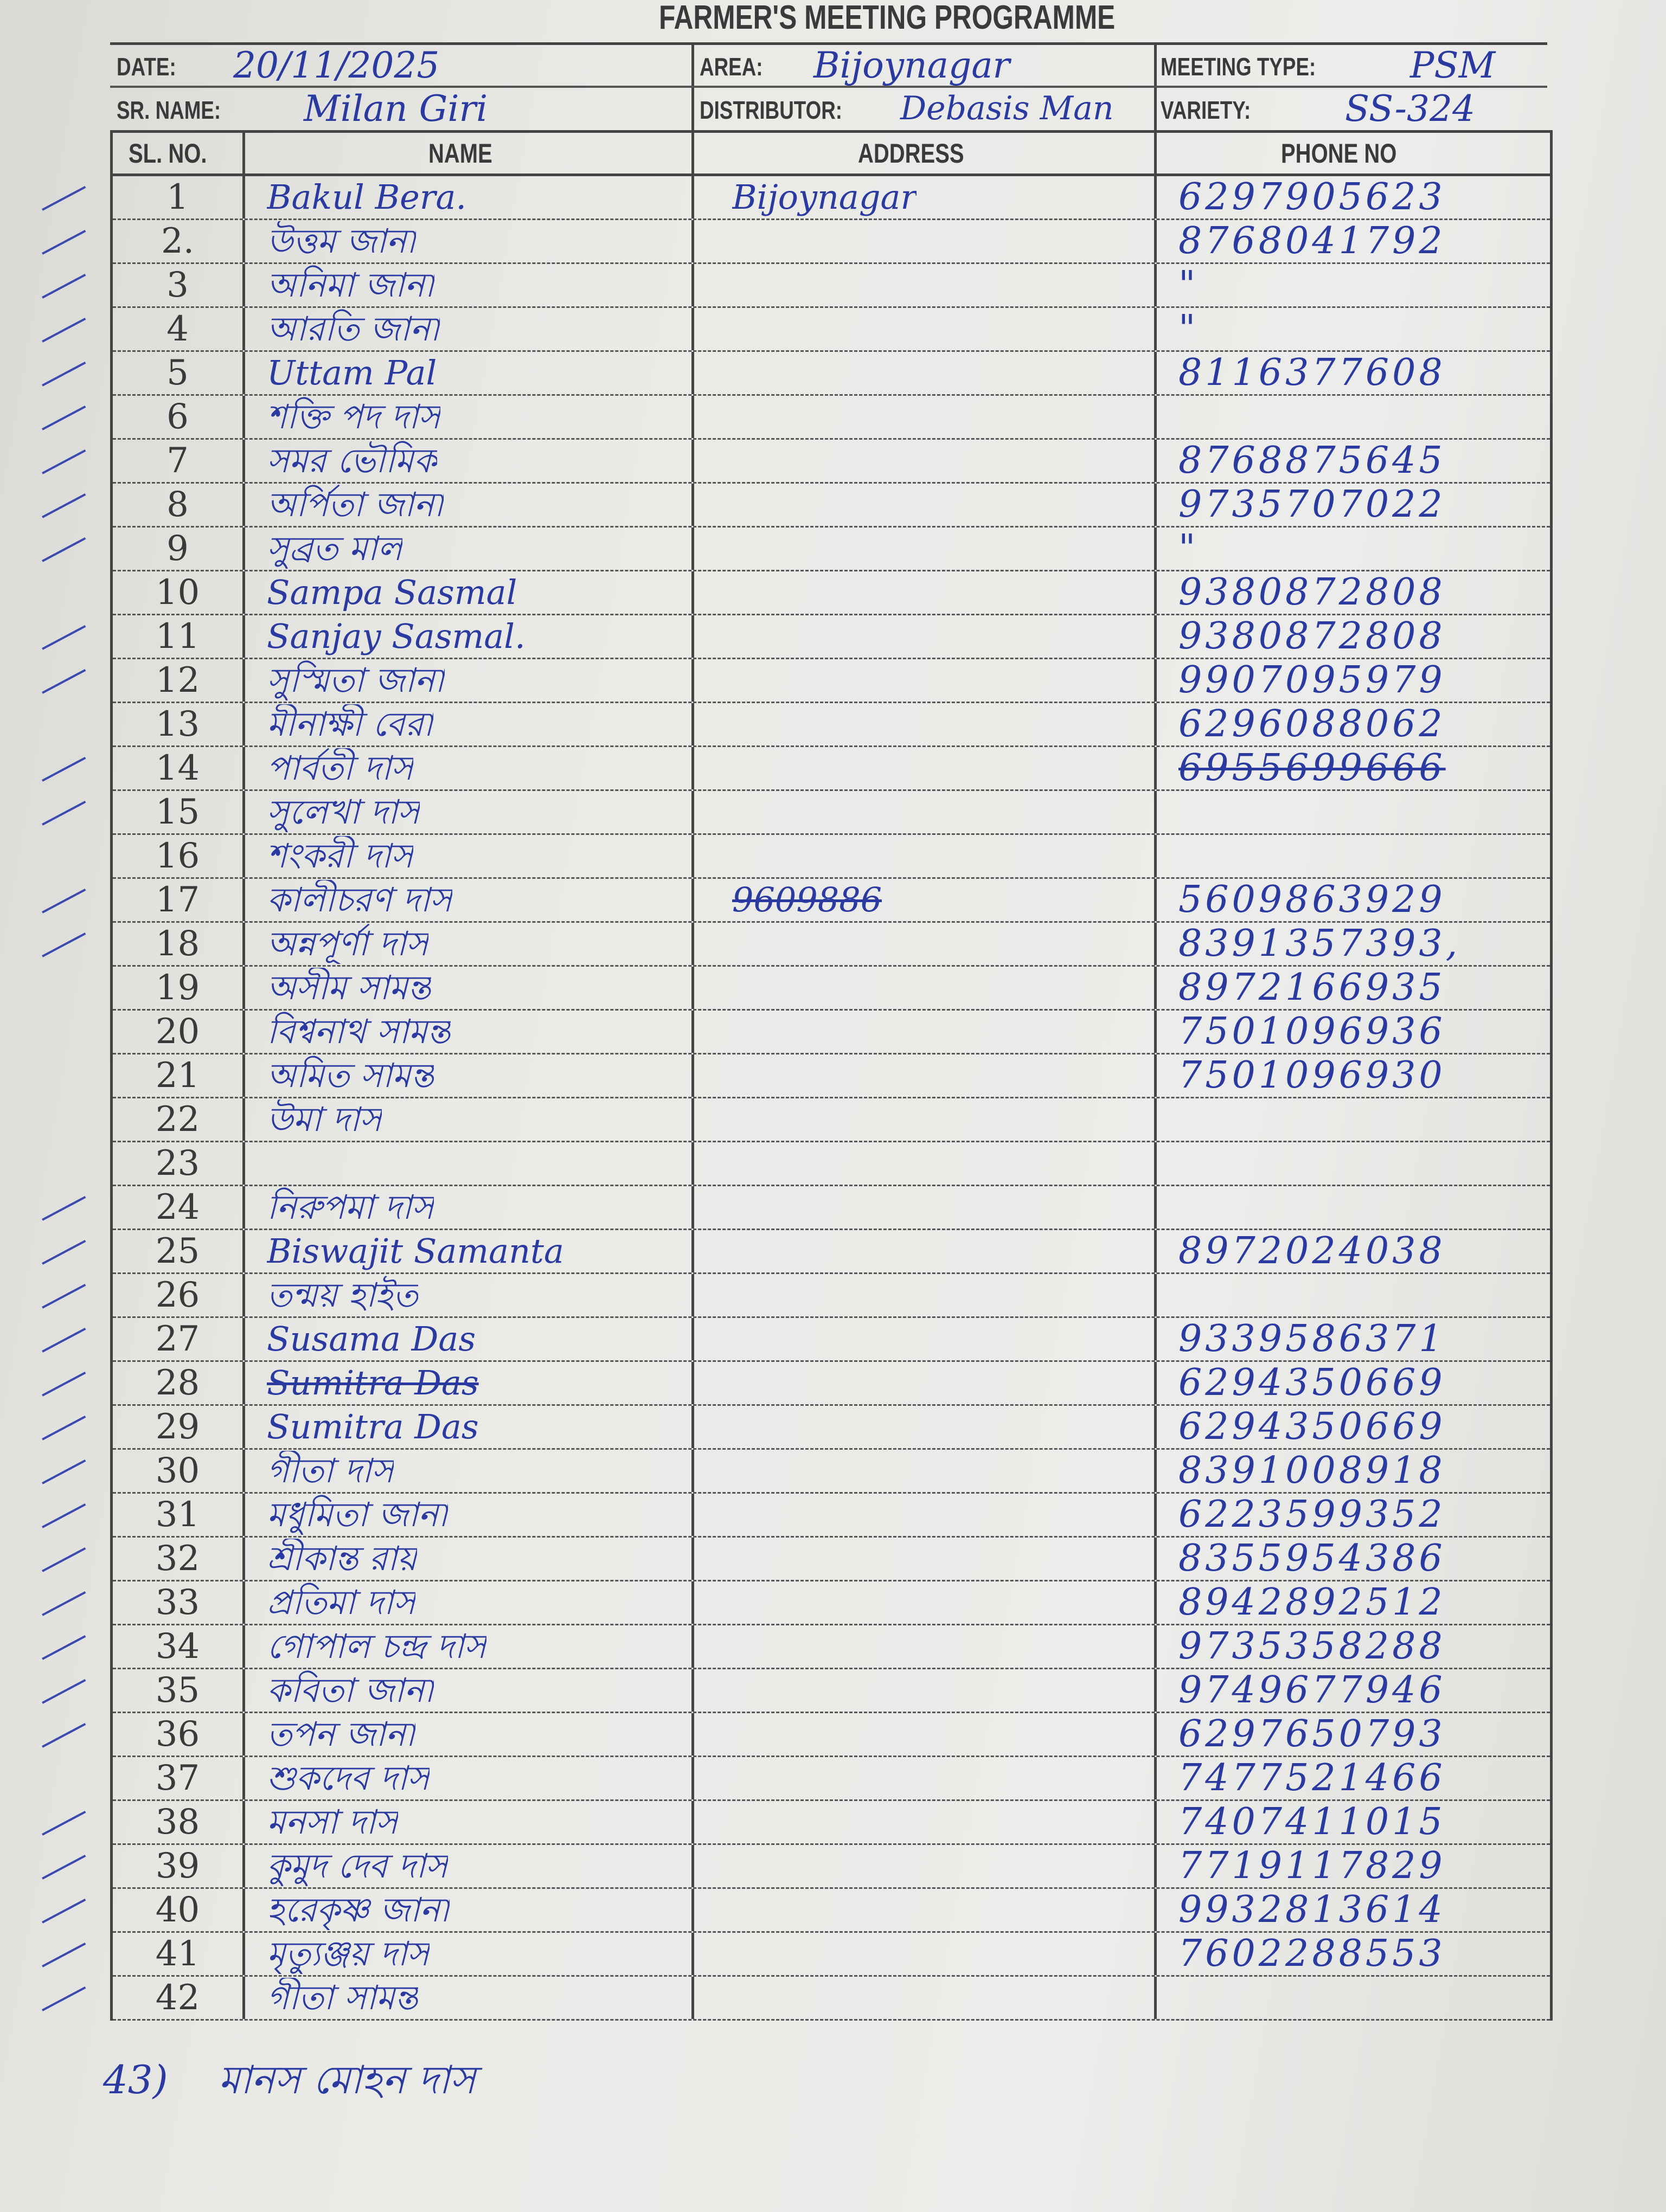  I want to click on phone-cell-text: 9749677946, so click(1312, 1690).